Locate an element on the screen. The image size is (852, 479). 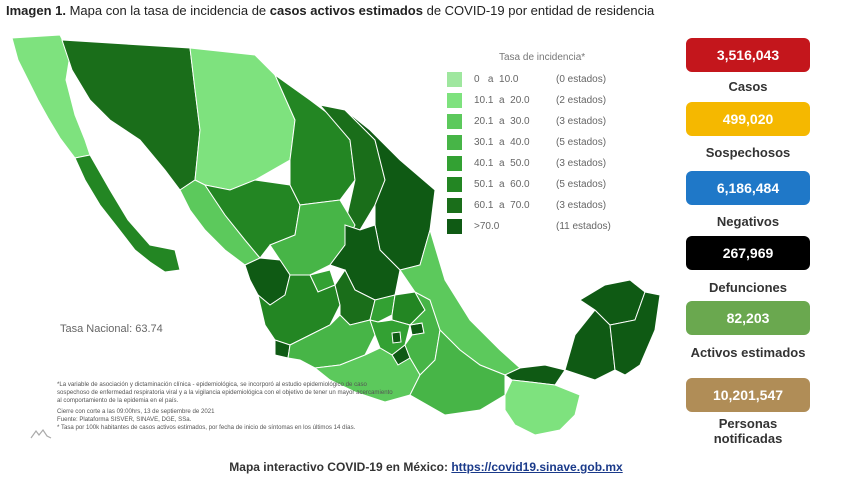
title-text-2: de COVID-19 por entidad de residencia is located at coordinates (538, 10).